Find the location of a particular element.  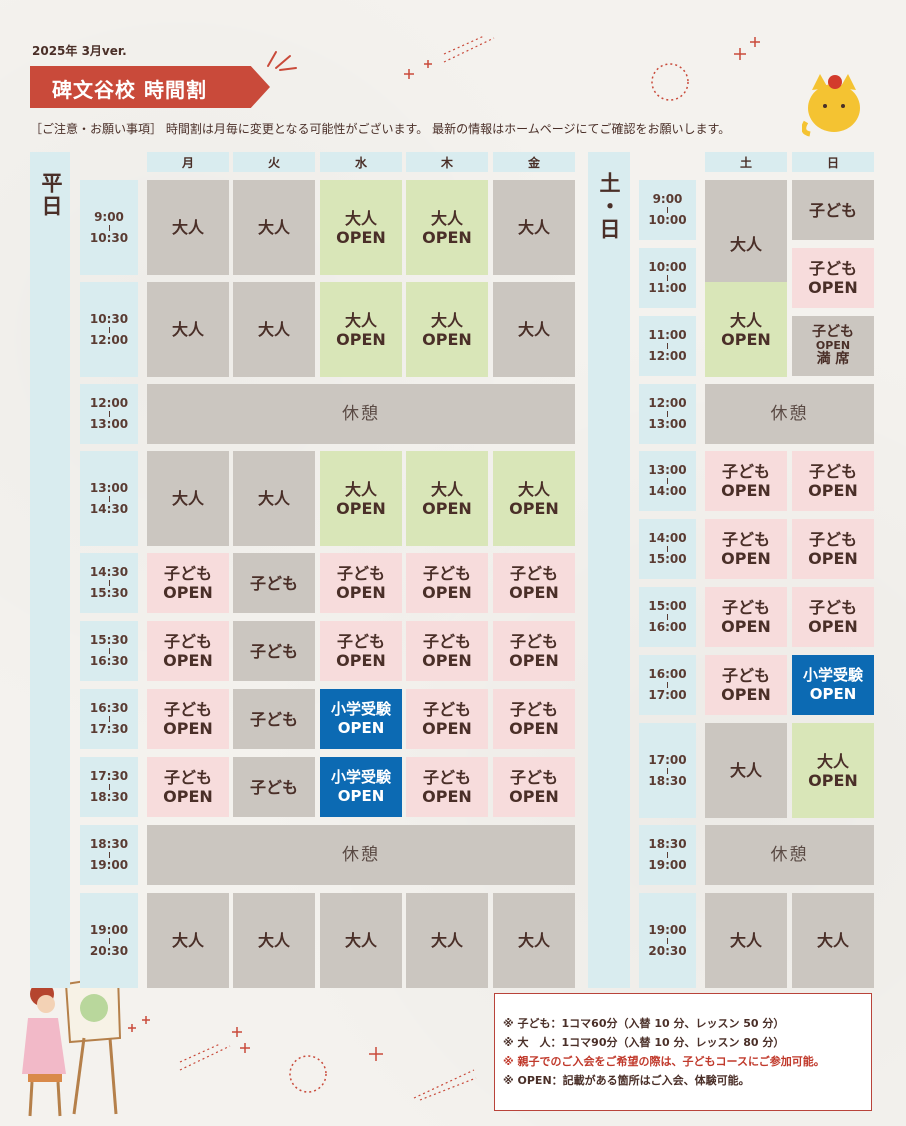

rest-block: 休憩 is located at coordinates (789, 414).